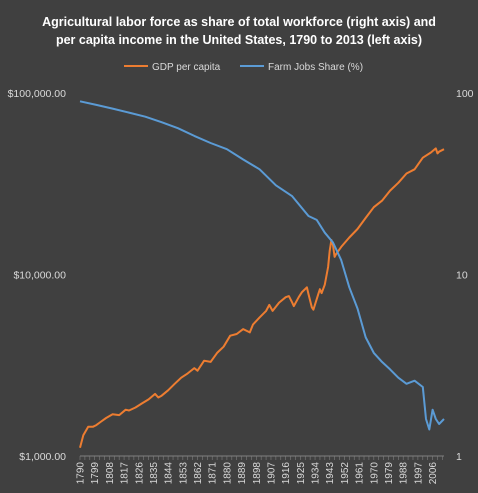 The width and height of the screenshot is (478, 493). Describe the element at coordinates (154, 473) in the screenshot. I see `x-tick-label: 1835` at that location.